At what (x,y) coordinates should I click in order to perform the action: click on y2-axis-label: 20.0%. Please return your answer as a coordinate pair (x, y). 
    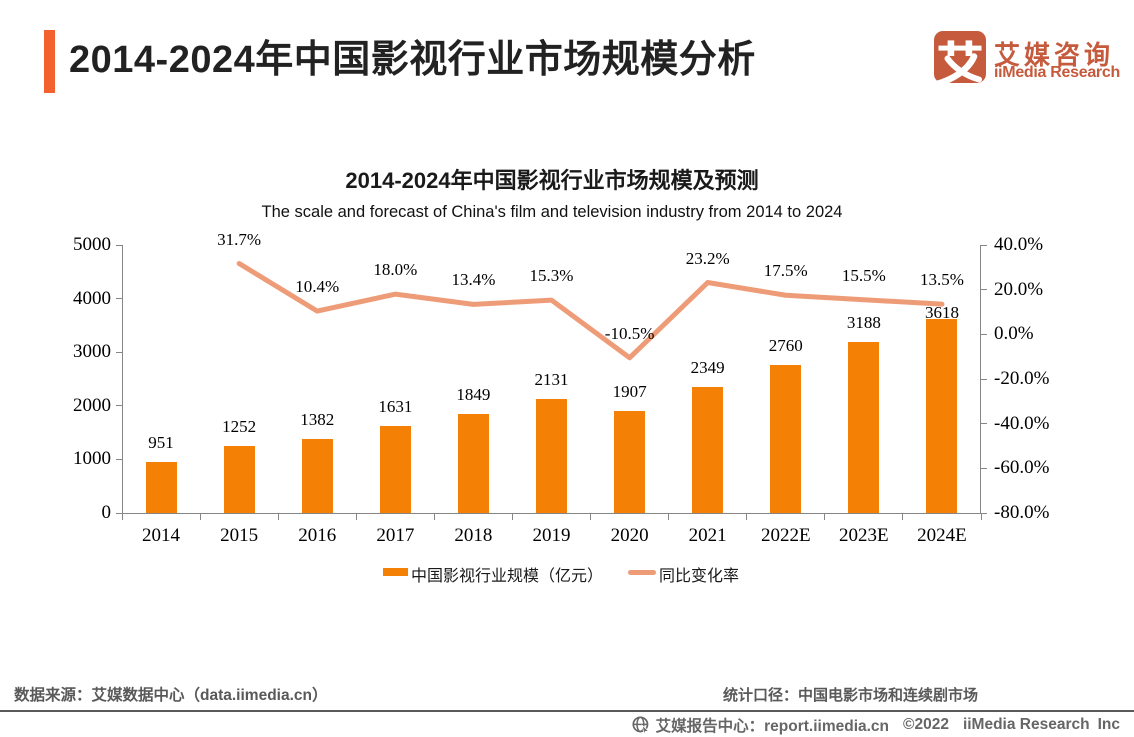
    Looking at the image, I should click on (1019, 289).